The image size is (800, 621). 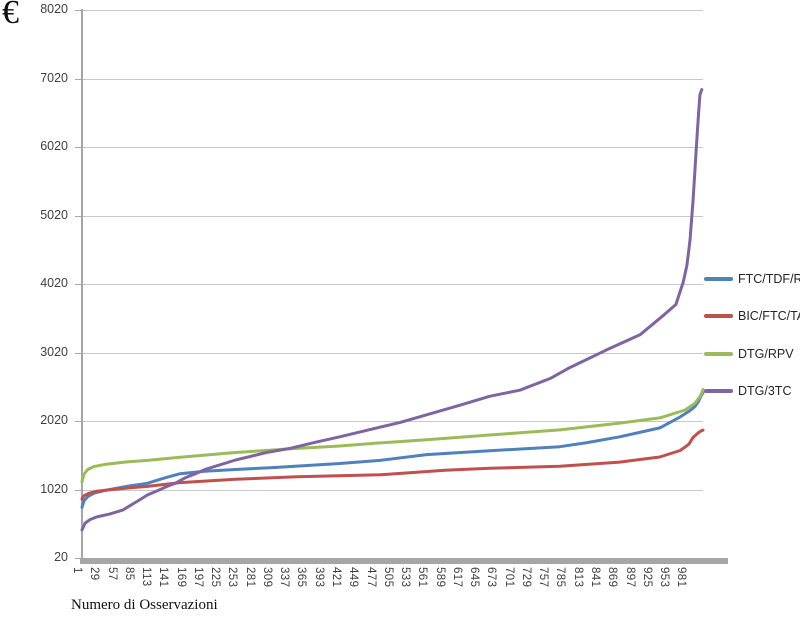 What do you see at coordinates (215, 577) in the screenshot?
I see `x-tick-label: 225` at bounding box center [215, 577].